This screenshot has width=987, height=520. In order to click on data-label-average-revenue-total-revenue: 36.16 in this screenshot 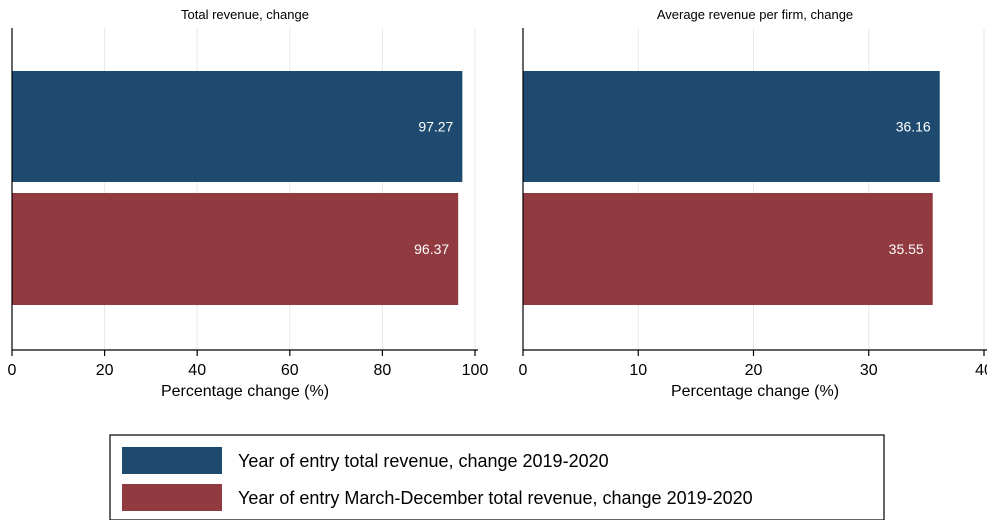, I will do `click(913, 127)`.